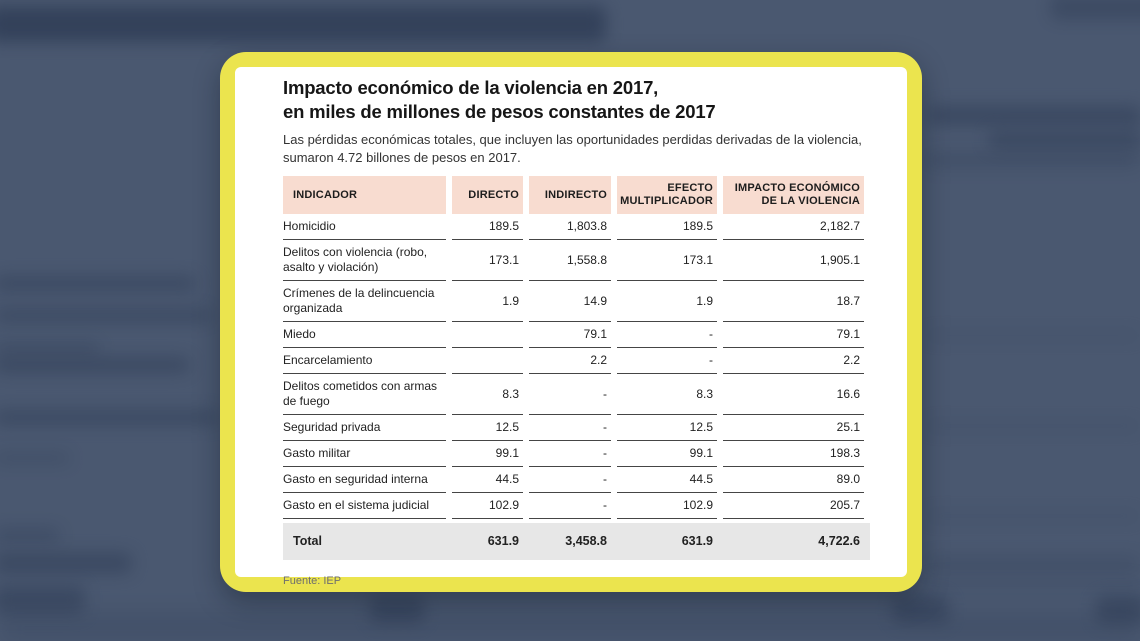 The image size is (1140, 641). I want to click on cell-indicador: Gasto militar, so click(364, 454).